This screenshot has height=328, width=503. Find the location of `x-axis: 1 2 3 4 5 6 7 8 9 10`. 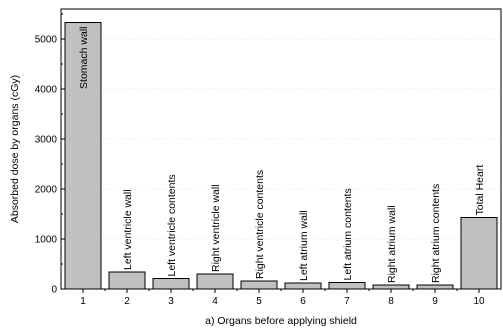

x-axis: 1 2 3 4 5 6 7 8 9 10 is located at coordinates (282, 298).